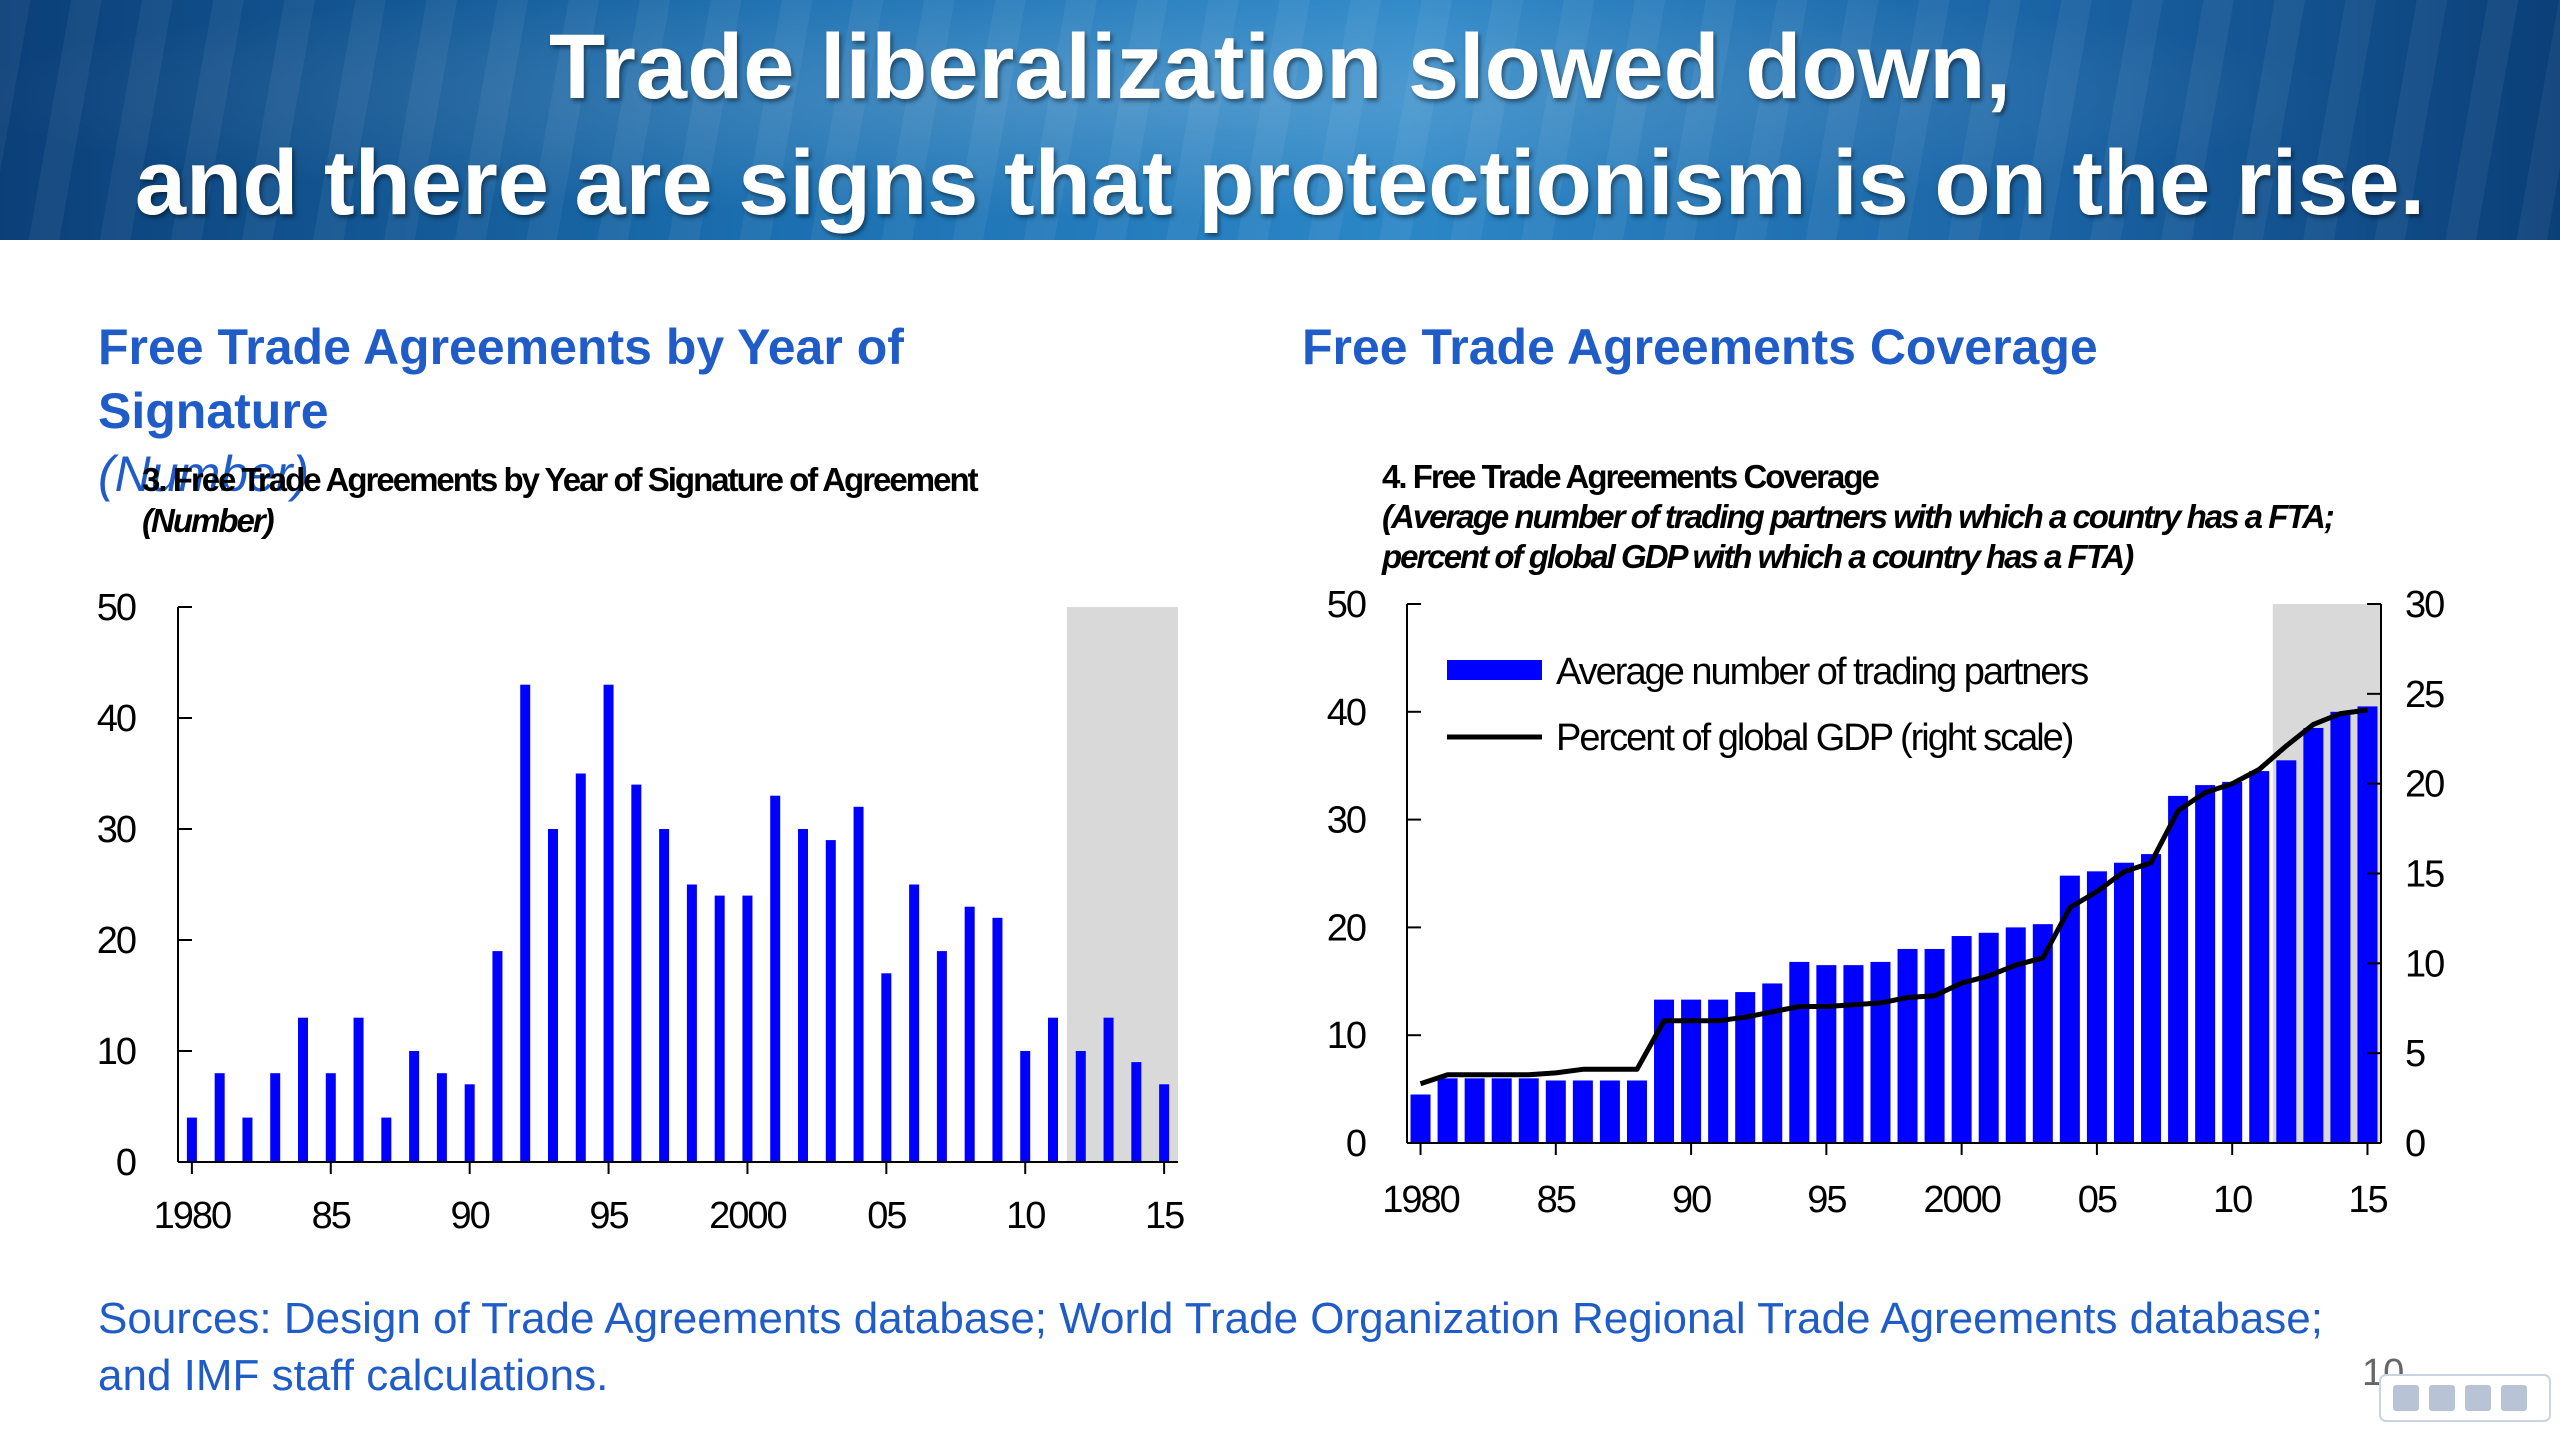  Describe the element at coordinates (2424, 605) in the screenshot. I see `right-y-tick-label: 30` at that location.